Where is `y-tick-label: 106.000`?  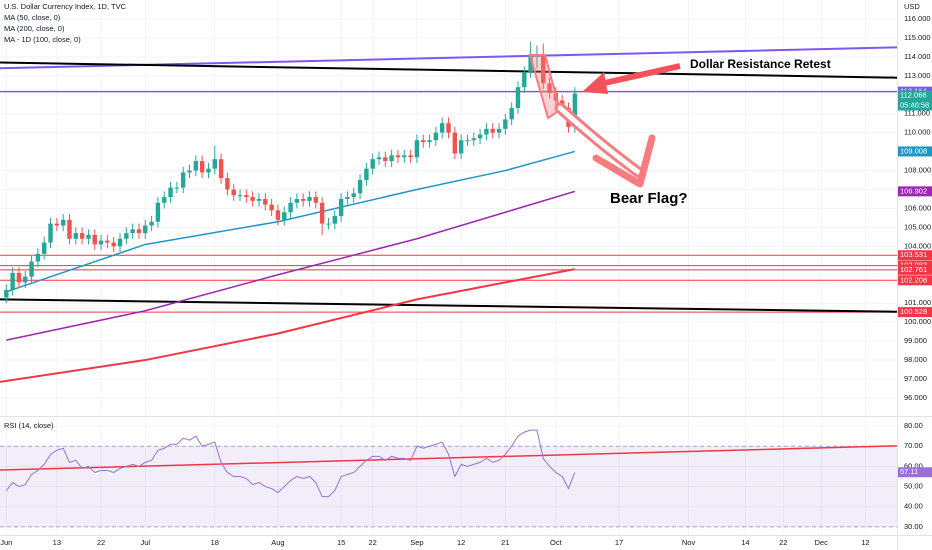
y-tick-label: 106.000 is located at coordinates (917, 207).